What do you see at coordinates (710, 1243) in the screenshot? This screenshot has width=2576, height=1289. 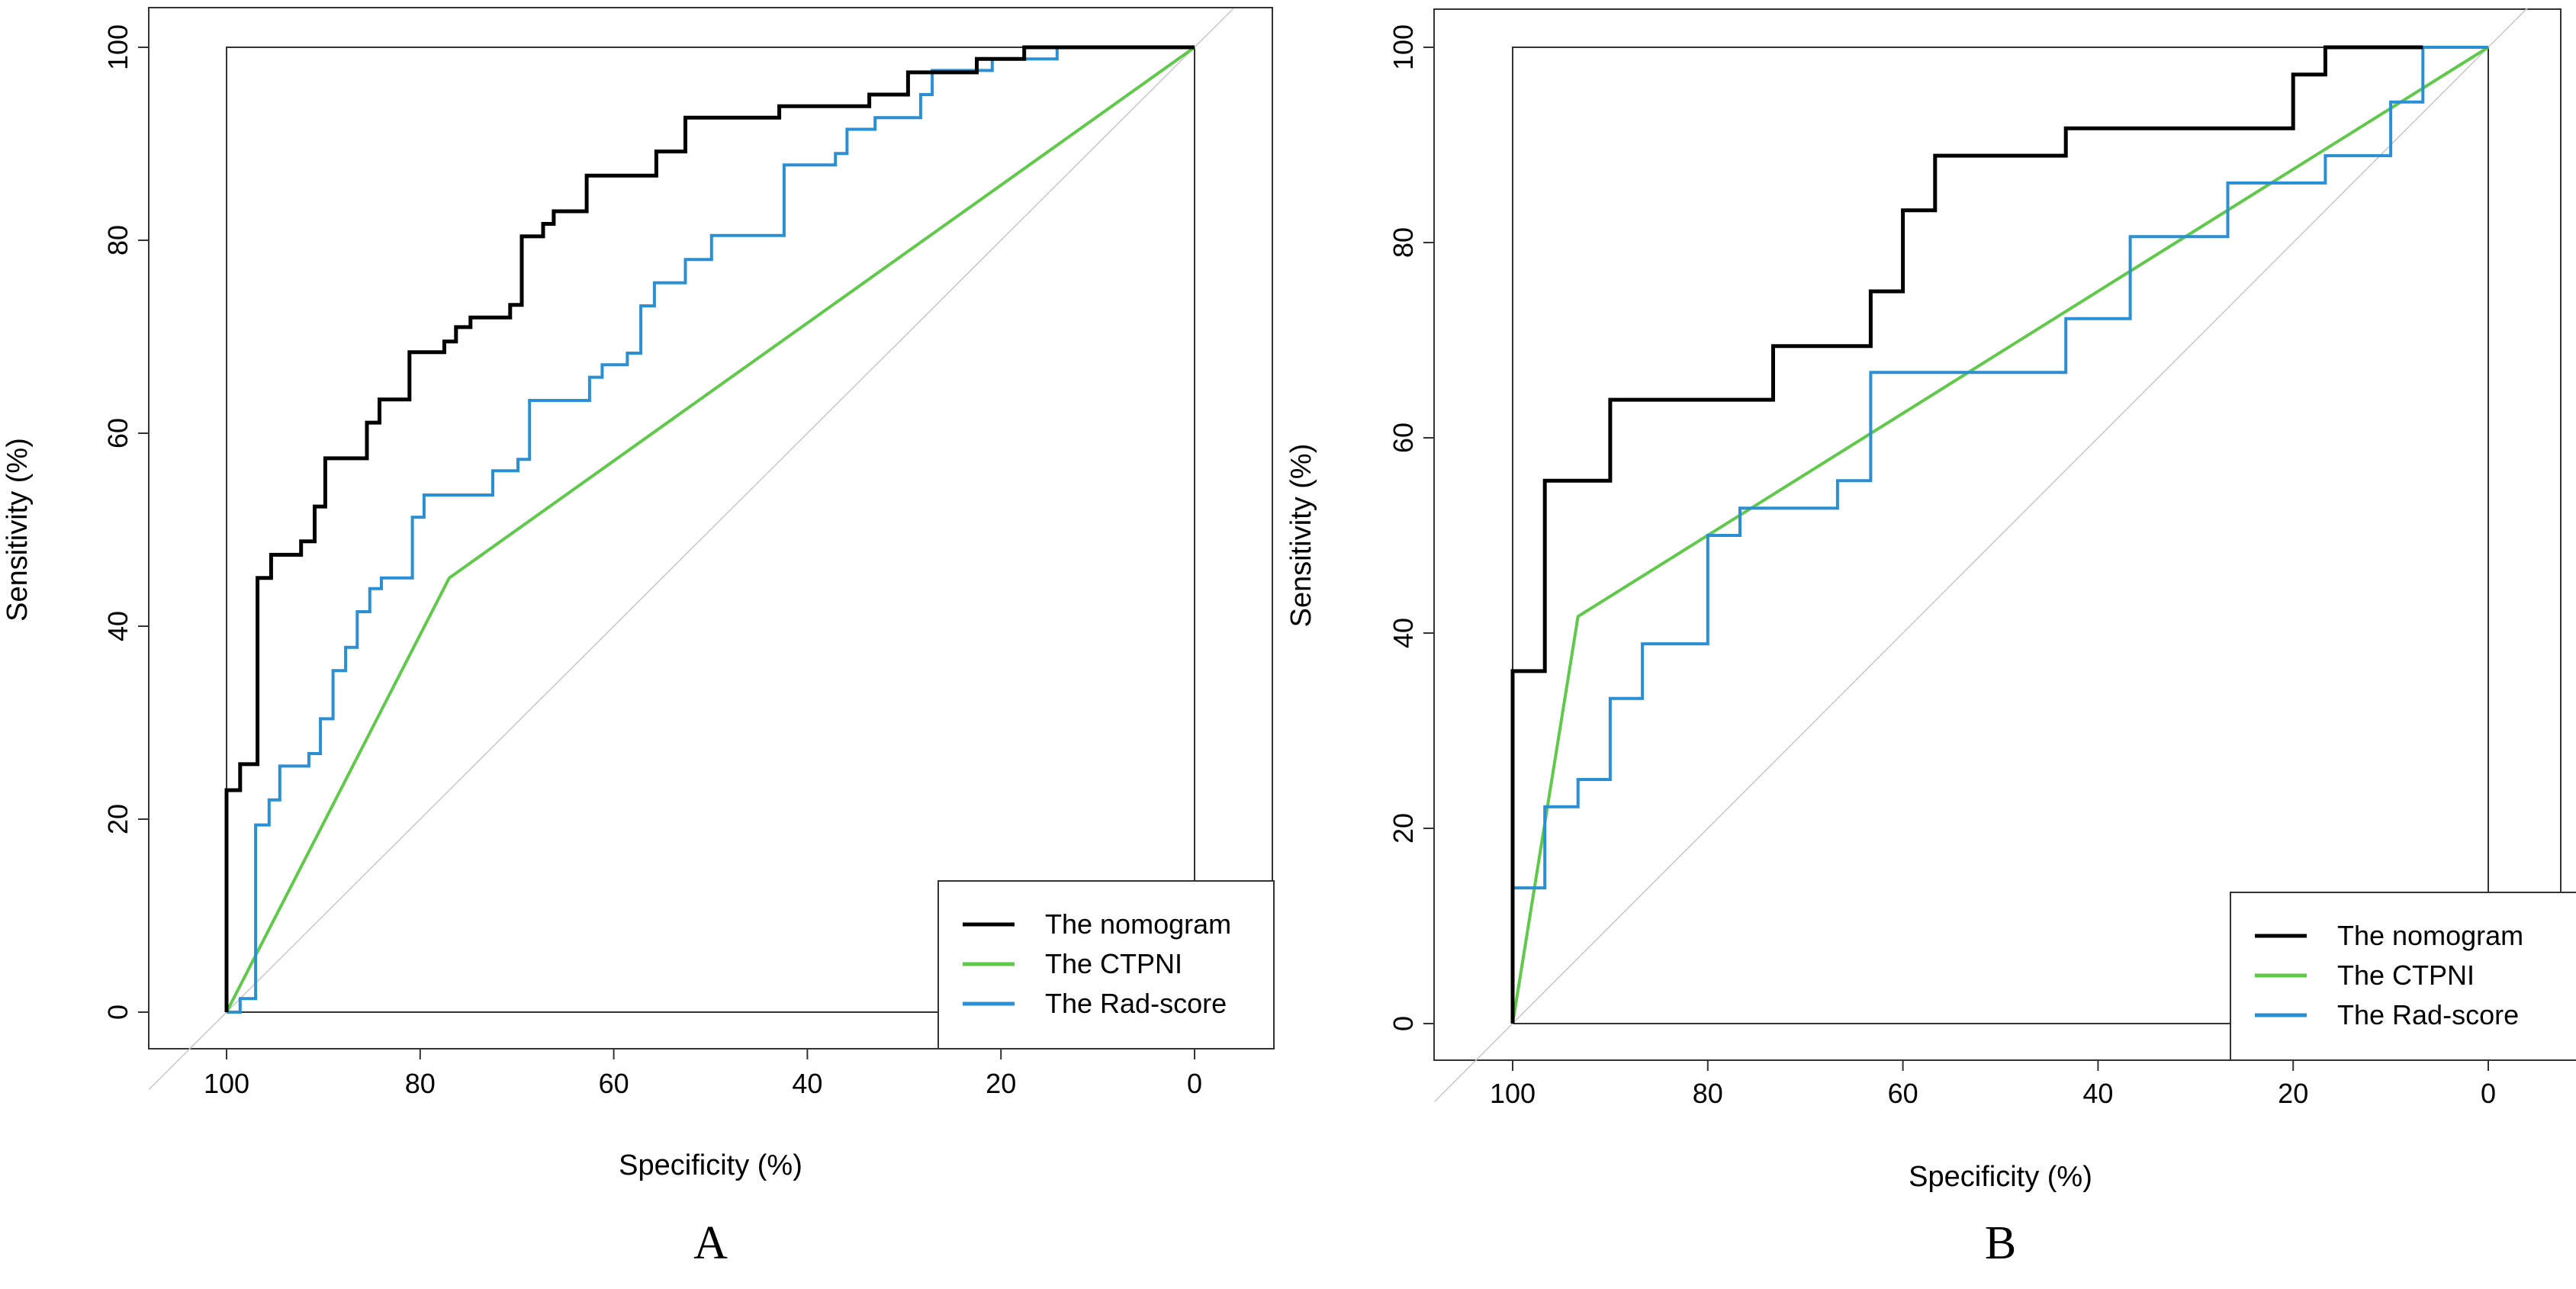 I see `panel-label: A` at bounding box center [710, 1243].